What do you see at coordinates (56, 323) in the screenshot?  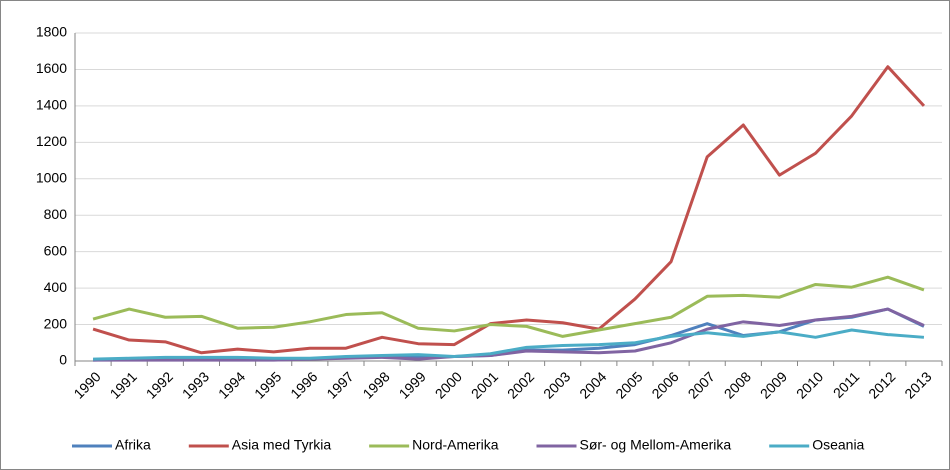 I see `y-tick-label: 200` at bounding box center [56, 323].